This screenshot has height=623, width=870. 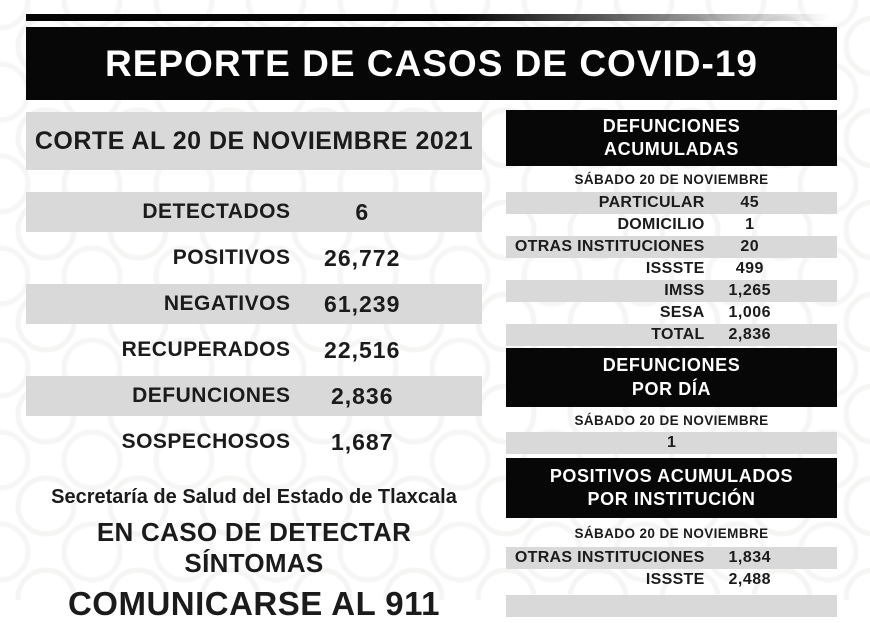 I want to click on section-title-line2: POR INSTITUCIÓN, so click(x=671, y=499).